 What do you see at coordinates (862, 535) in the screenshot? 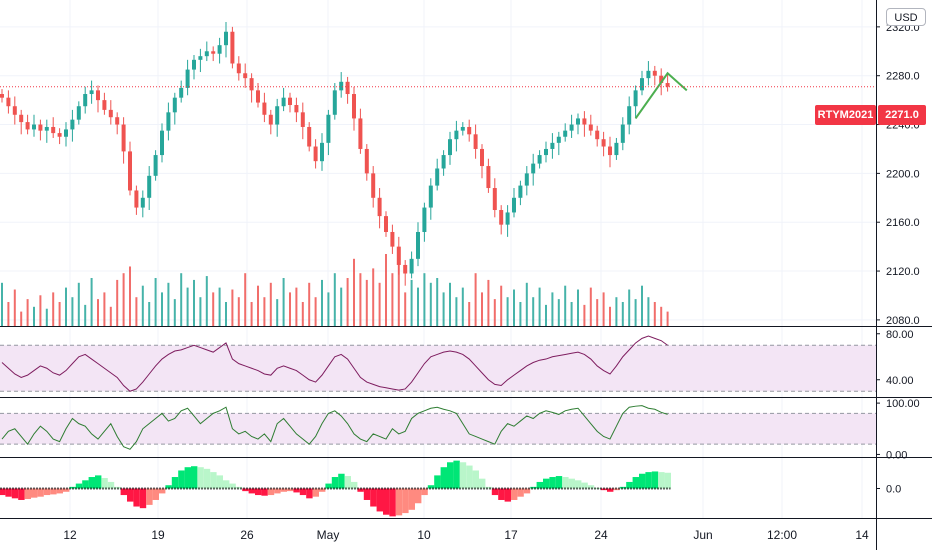
I see `x-tick-label: 14` at bounding box center [862, 535].